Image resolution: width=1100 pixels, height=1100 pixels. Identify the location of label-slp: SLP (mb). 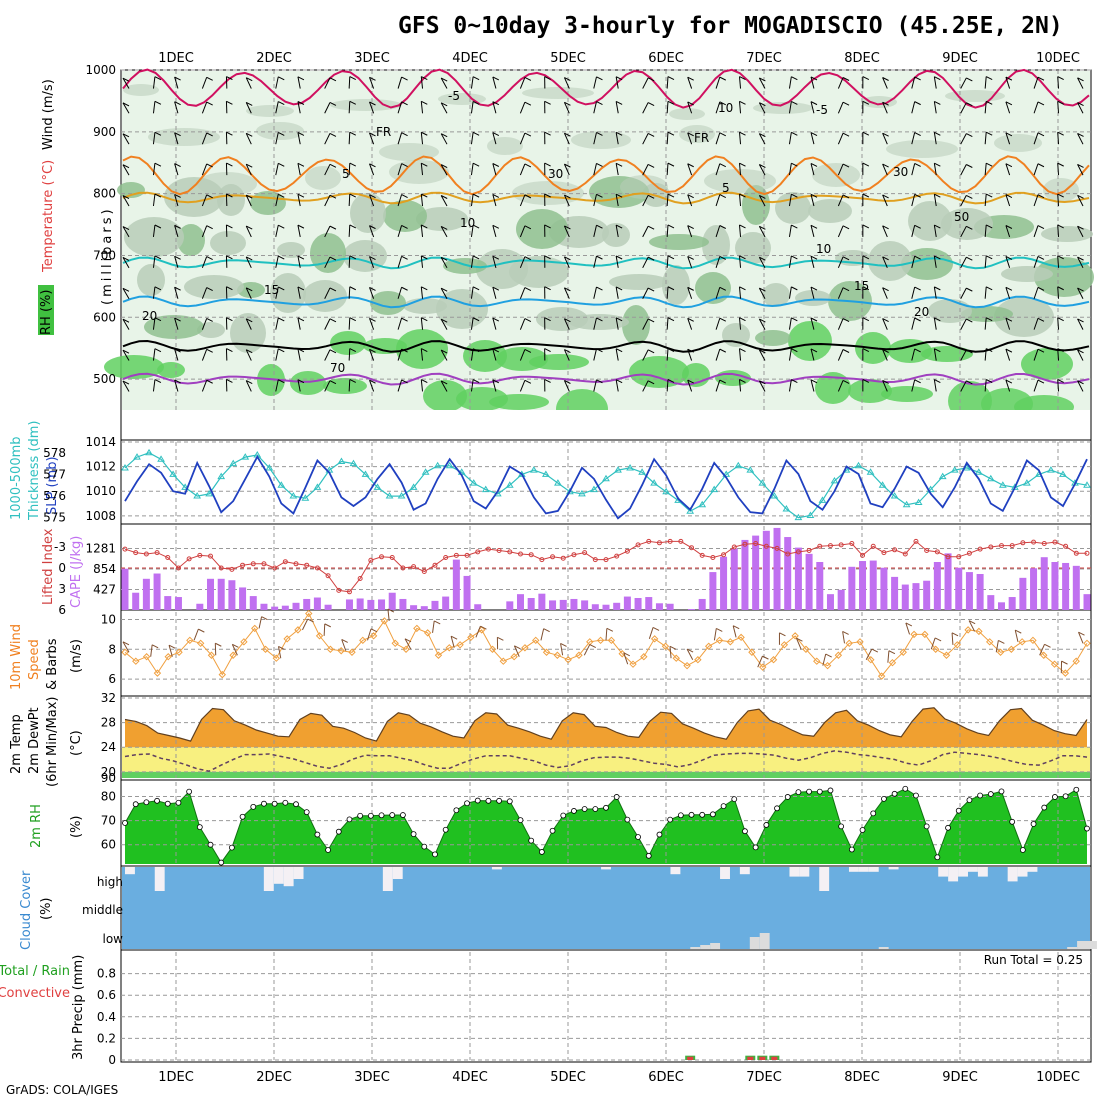
(52, 485).